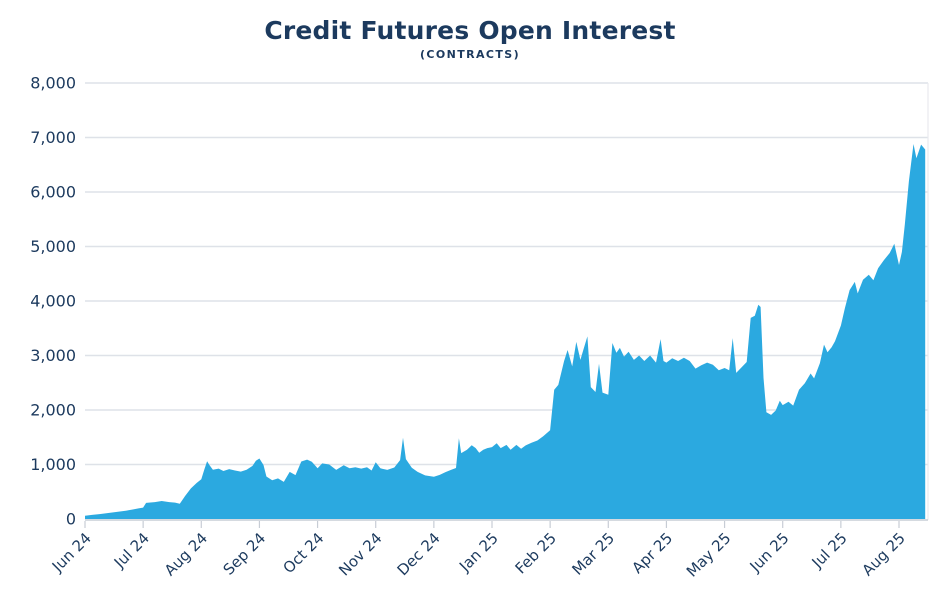  I want to click on y-axis-tick-label: 6,000, so click(53, 192).